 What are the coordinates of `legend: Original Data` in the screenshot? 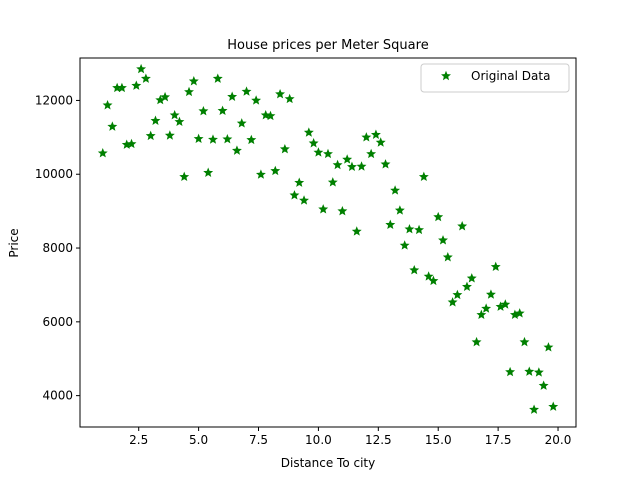 It's located at (495, 78).